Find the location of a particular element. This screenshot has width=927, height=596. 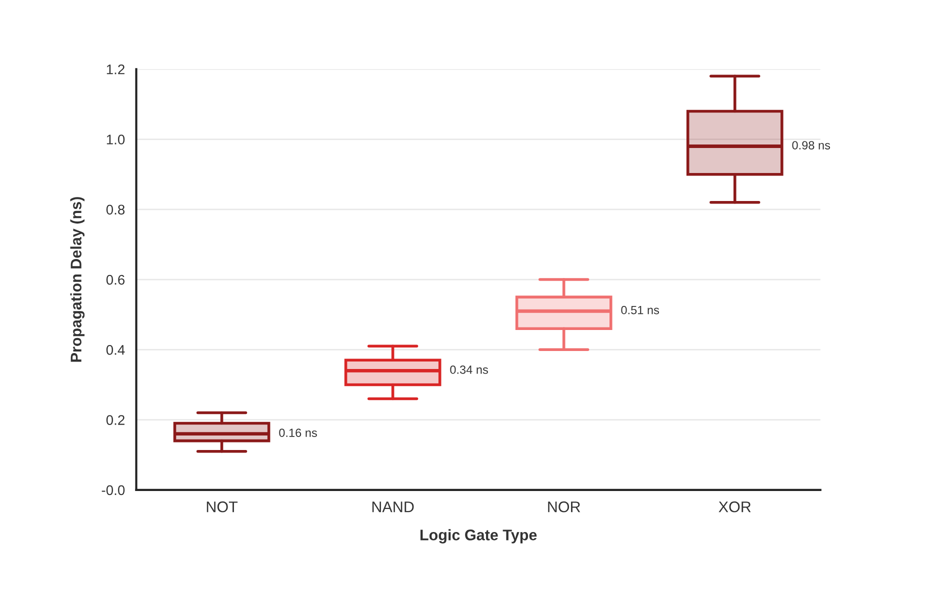

annotation: 0.98 ns is located at coordinates (811, 145).